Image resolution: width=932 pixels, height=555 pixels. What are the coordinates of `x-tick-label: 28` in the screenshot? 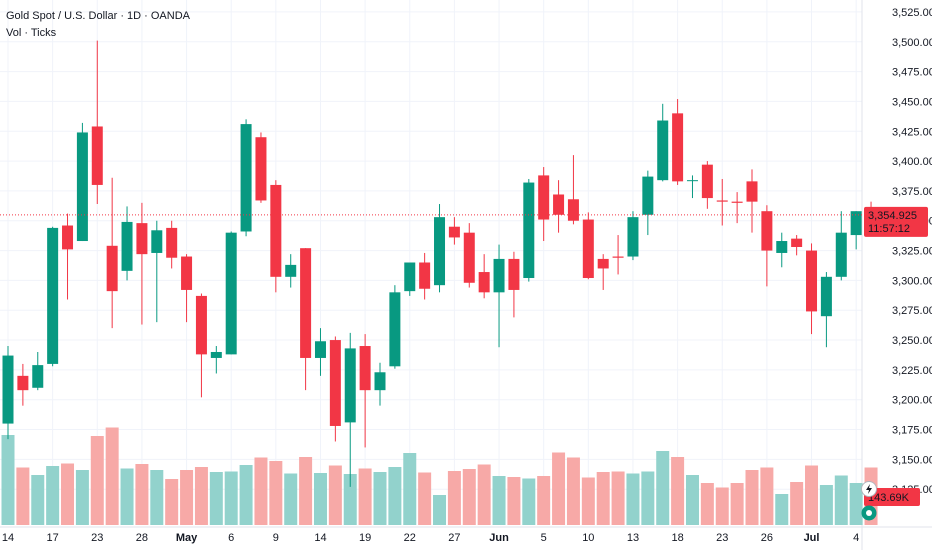 It's located at (142, 538).